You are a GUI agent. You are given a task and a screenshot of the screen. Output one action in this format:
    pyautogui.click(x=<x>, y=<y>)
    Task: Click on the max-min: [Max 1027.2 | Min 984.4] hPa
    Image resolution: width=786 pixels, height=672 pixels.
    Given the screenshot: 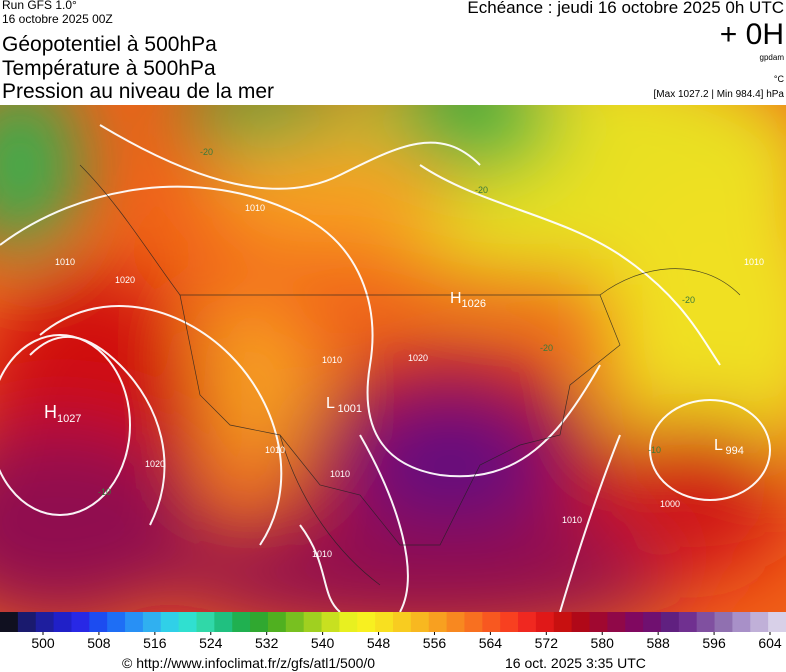 What is the action you would take?
    pyautogui.click(x=718, y=94)
    